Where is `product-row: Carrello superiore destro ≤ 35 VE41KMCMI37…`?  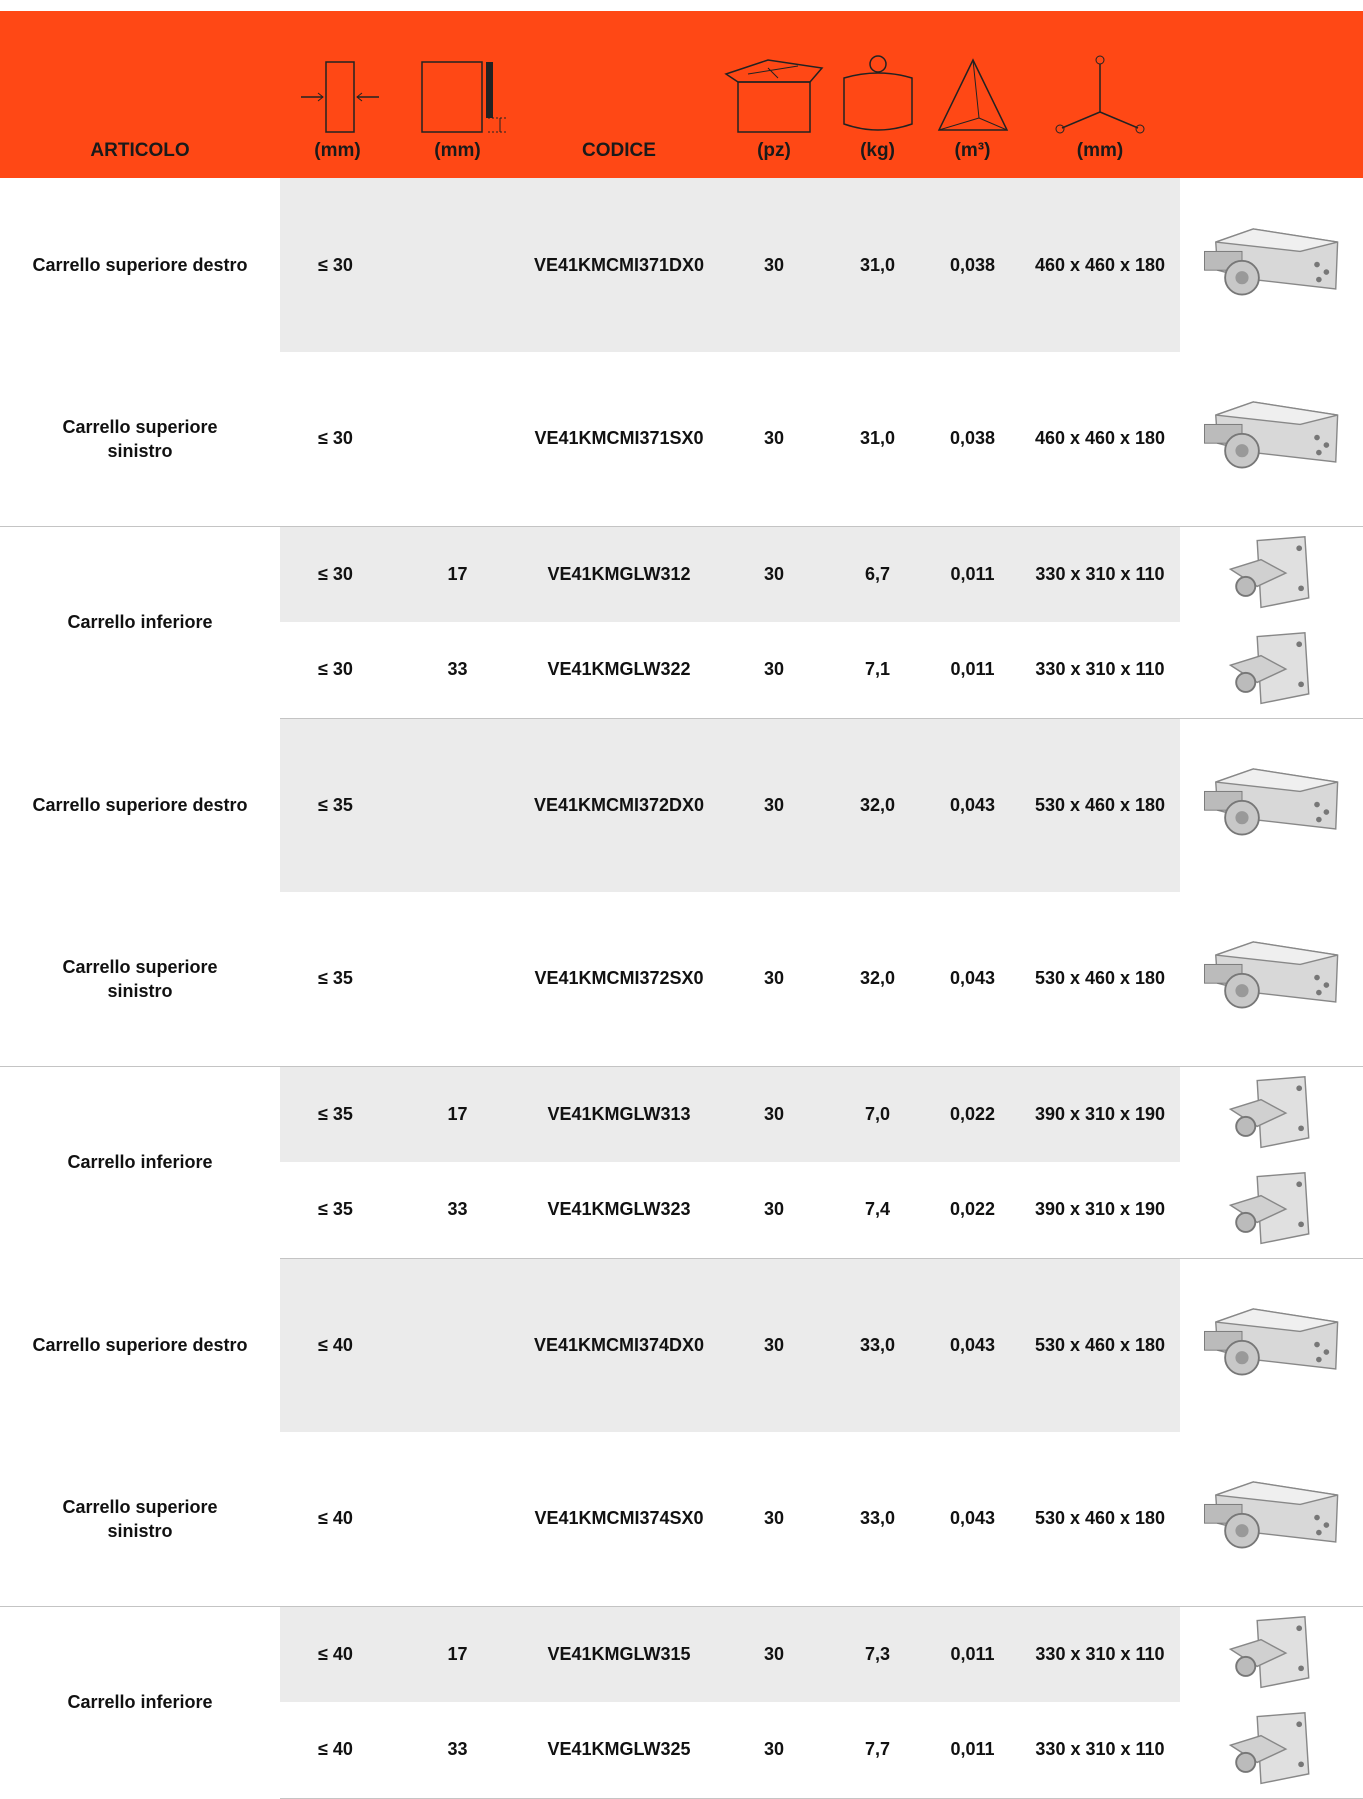
product-row: Carrello superiore destro ≤ 35 VE41KMCMI37… is located at coordinates (681, 805).